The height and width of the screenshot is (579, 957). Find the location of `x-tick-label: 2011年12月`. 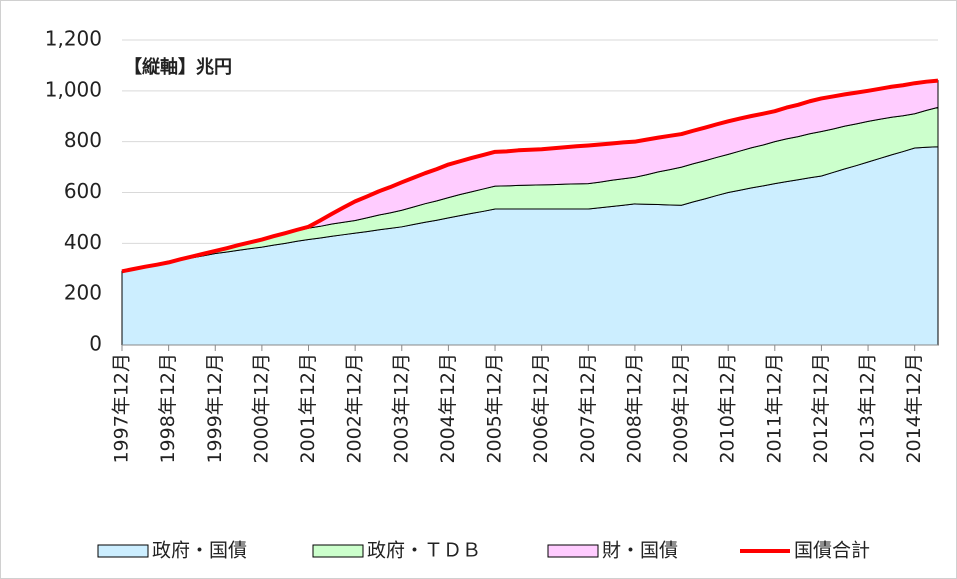

x-tick-label: 2011年12月 is located at coordinates (774, 408).